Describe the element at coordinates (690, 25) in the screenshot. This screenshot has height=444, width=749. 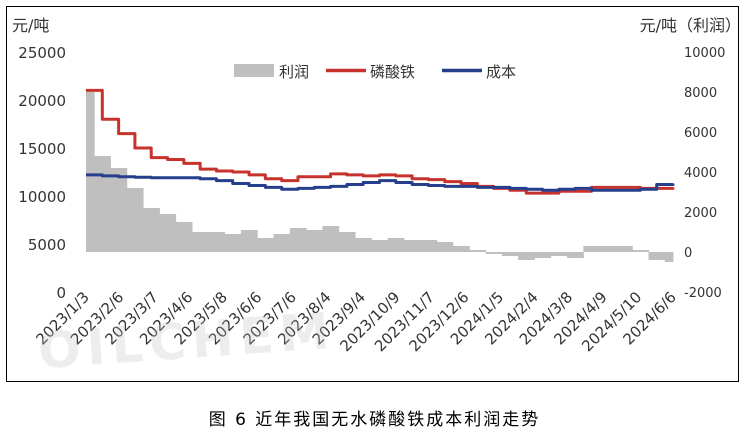
I see `right-axis-unit: 元/吨（利润）` at that location.